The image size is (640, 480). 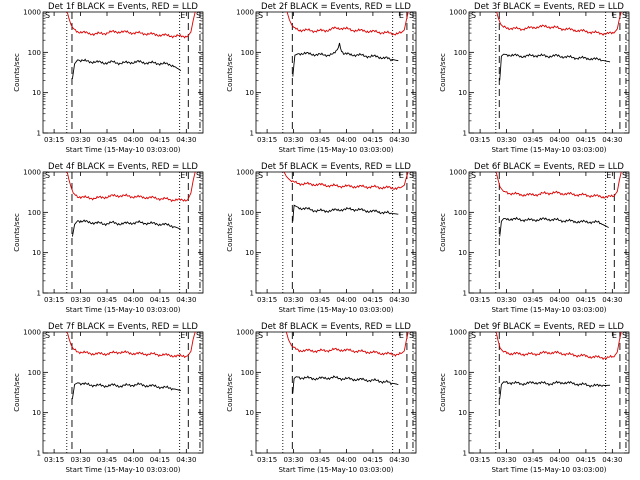 I want to click on chart-title: Det 5f BLACK = Events, RED = LLD, so click(x=336, y=167).